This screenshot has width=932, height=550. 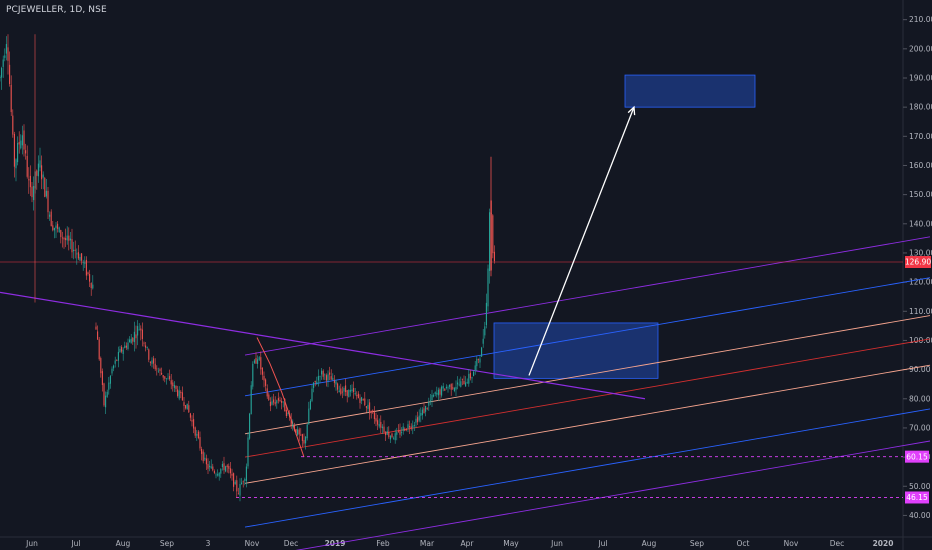 I want to click on x-tick-label: Apr, so click(x=468, y=543).